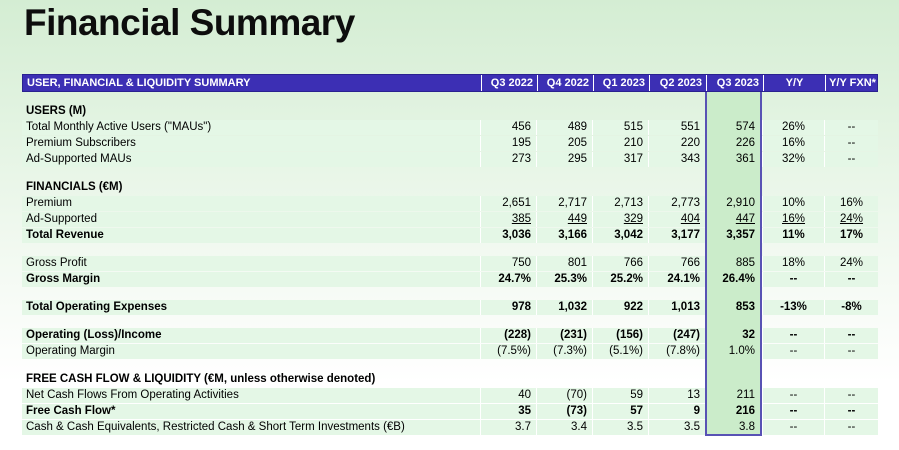 The width and height of the screenshot is (899, 450). I want to click on value-cell: 2,651, so click(508, 203).